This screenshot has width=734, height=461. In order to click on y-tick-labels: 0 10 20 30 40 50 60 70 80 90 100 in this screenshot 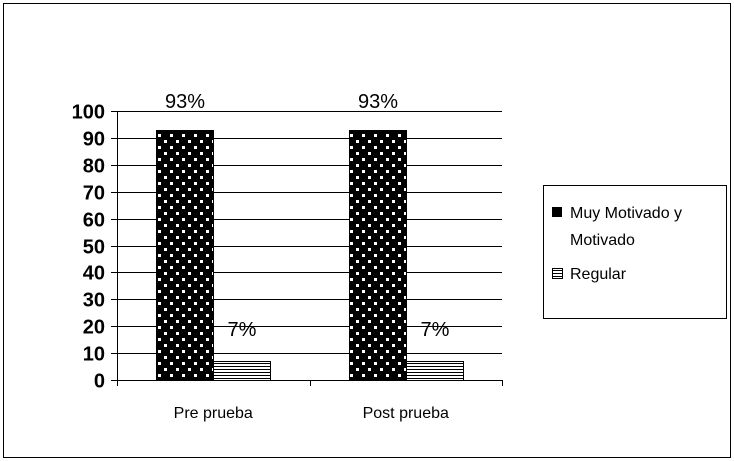, I will do `click(88, 247)`.